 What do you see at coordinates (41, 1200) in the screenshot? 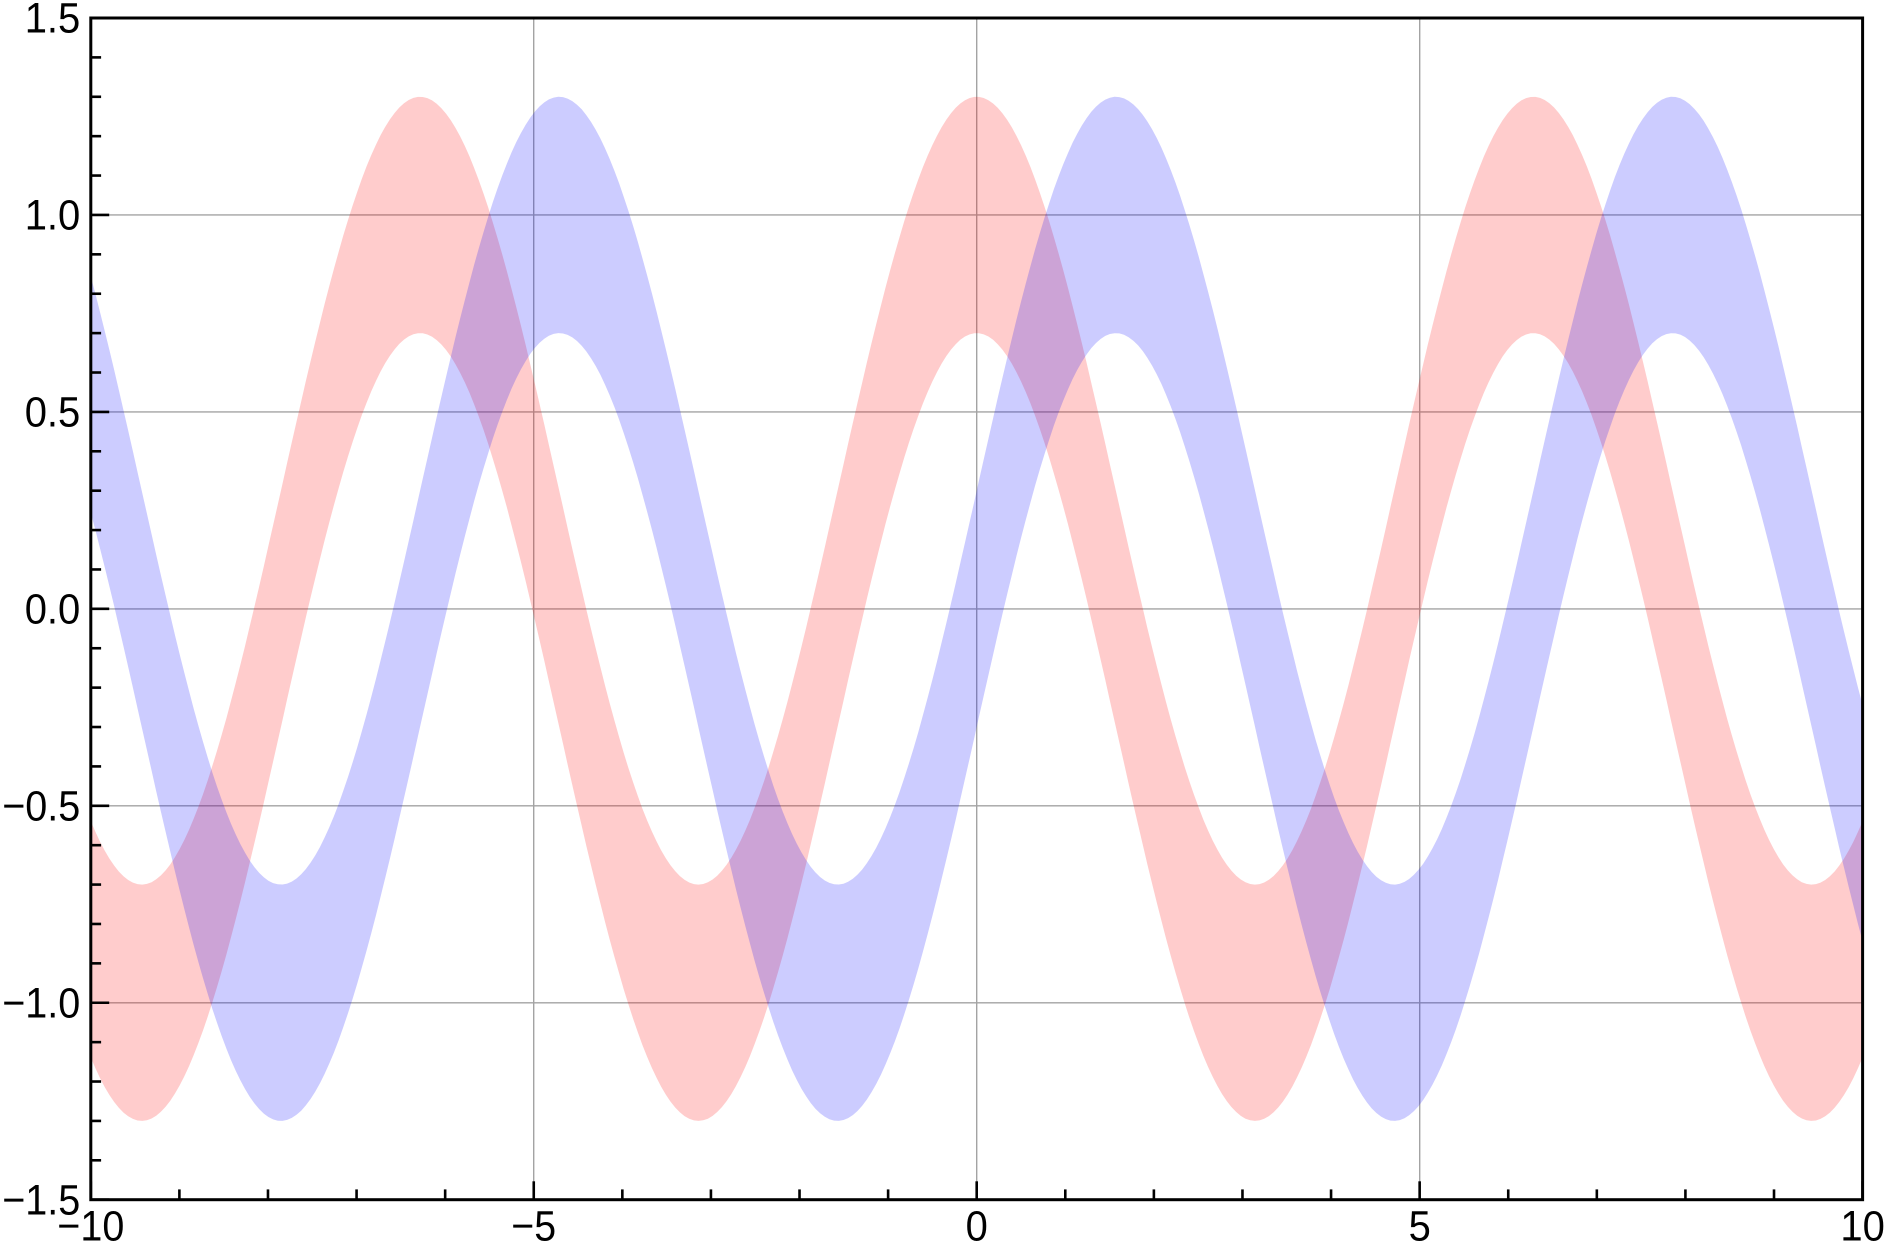
I see `svg-text: −1.5` at bounding box center [41, 1200].